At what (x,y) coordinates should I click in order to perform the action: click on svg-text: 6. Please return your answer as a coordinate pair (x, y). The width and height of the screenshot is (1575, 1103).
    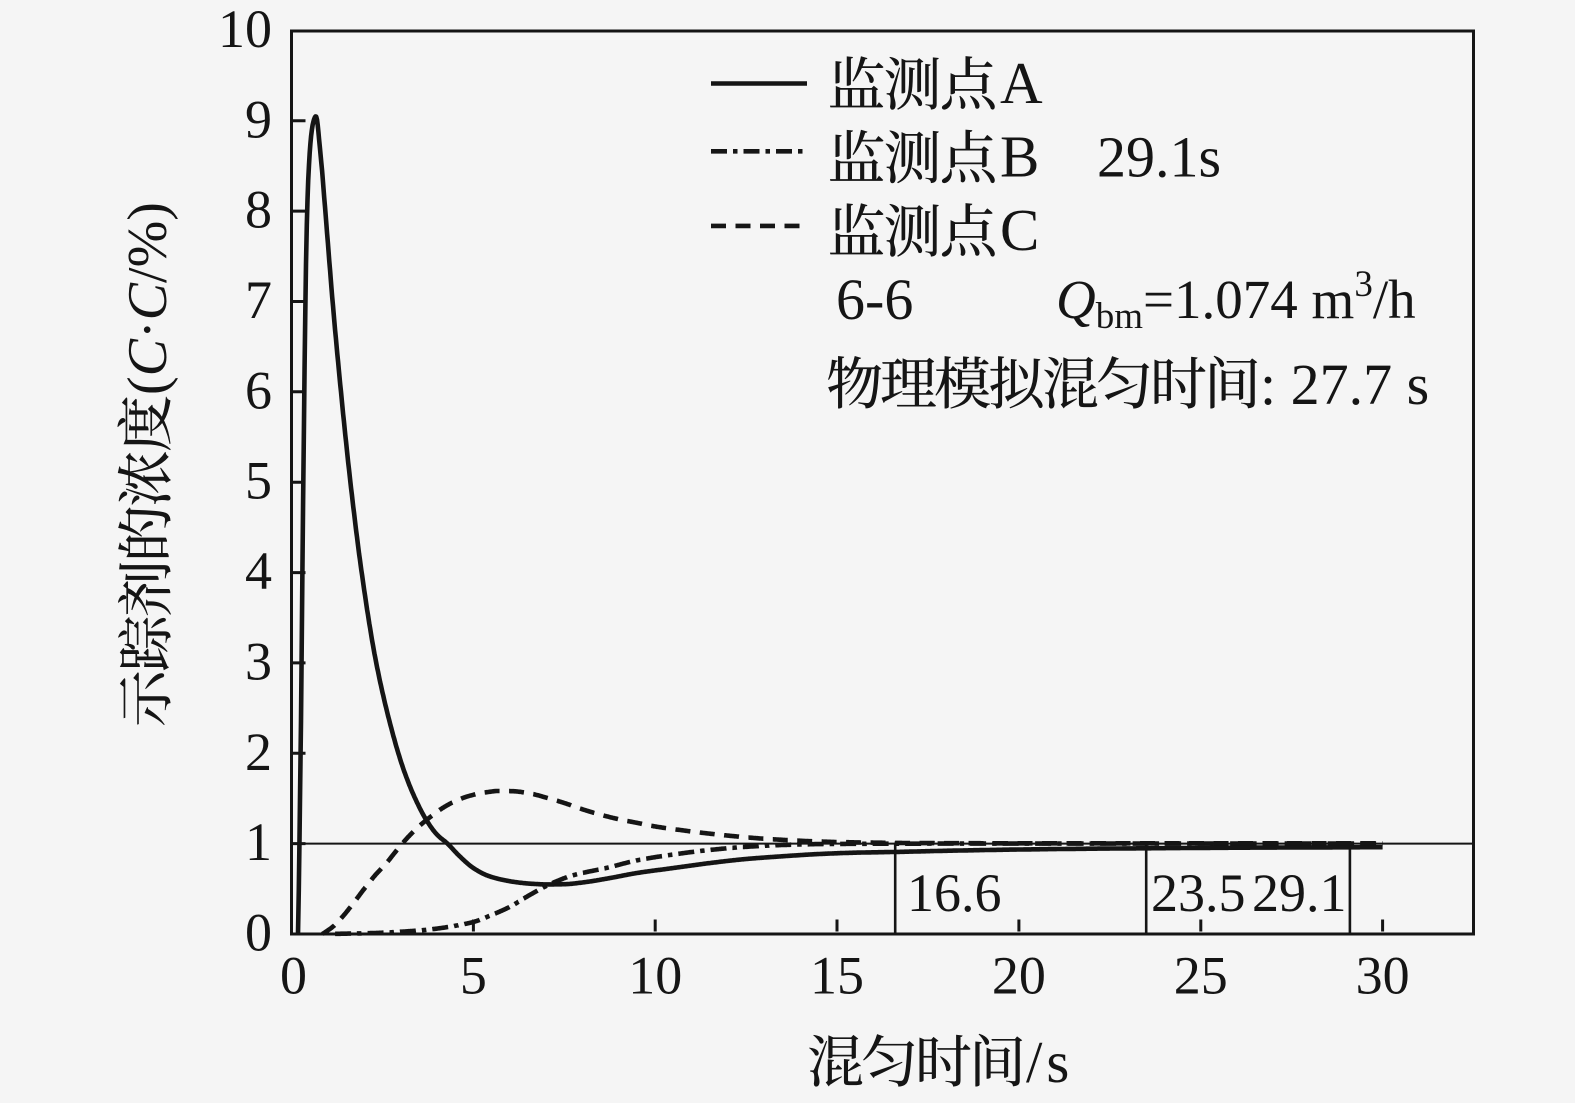
    Looking at the image, I should click on (258, 390).